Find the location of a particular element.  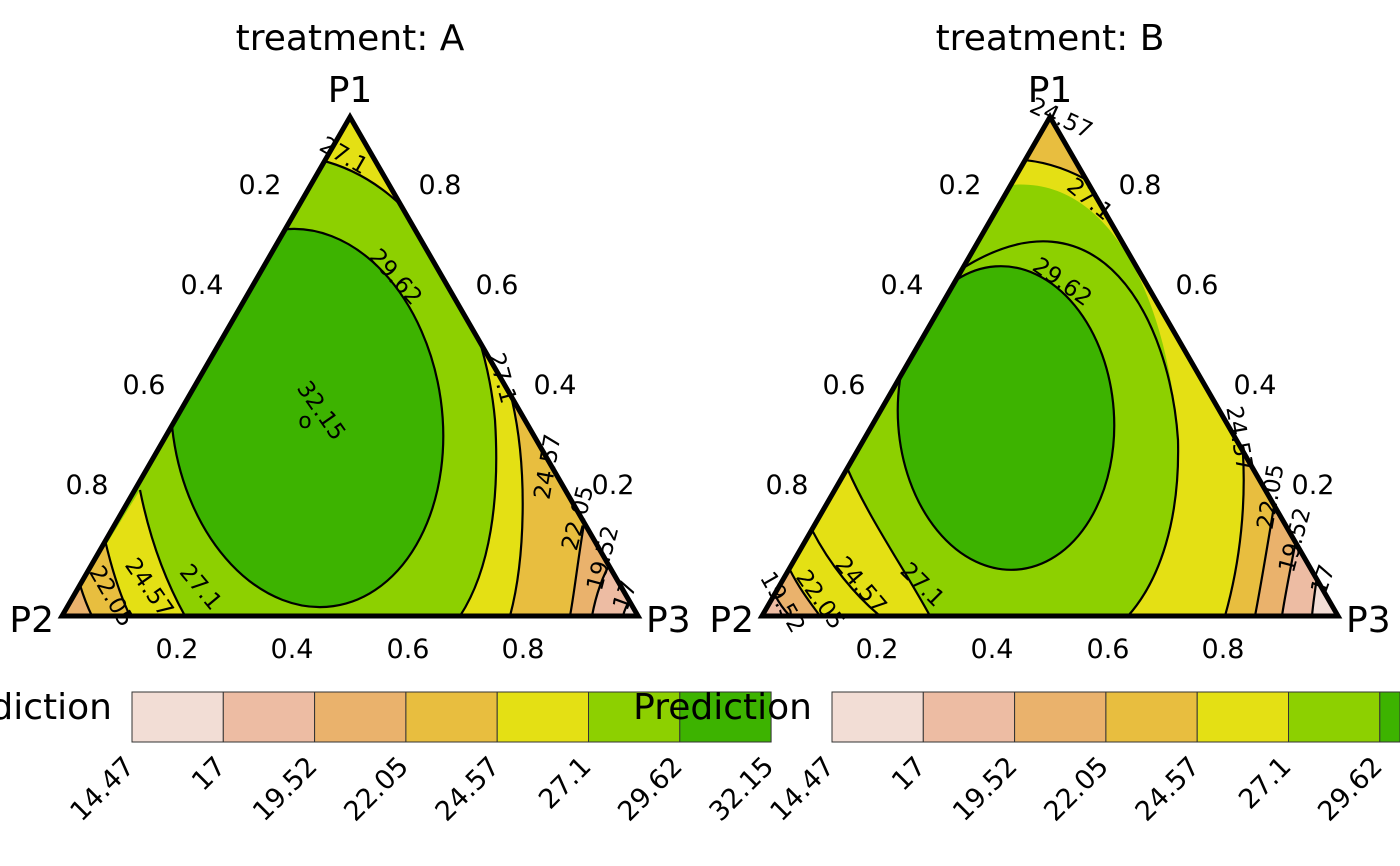

panel-b-right-tick: 0.4 is located at coordinates (1255, 385).